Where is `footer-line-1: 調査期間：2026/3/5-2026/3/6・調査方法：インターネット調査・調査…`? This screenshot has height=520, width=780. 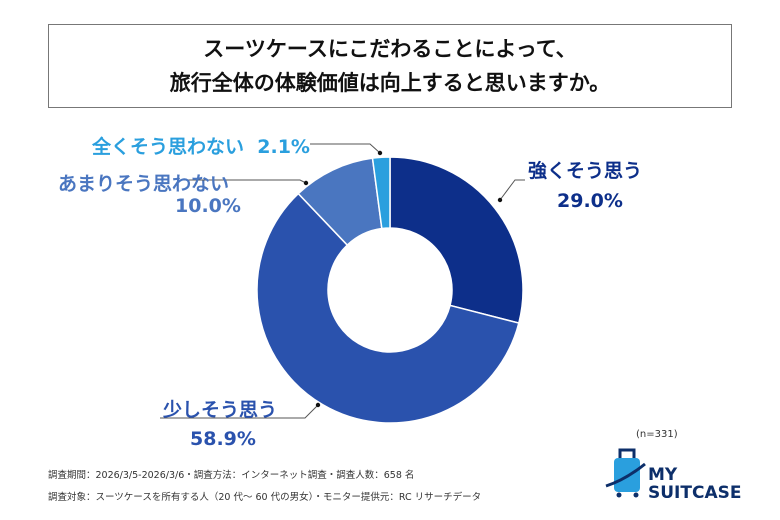 footer-line-1: 調査期間：2026/3/5-2026/3/6・調査方法：インターネット調査・調査… is located at coordinates (231, 475).